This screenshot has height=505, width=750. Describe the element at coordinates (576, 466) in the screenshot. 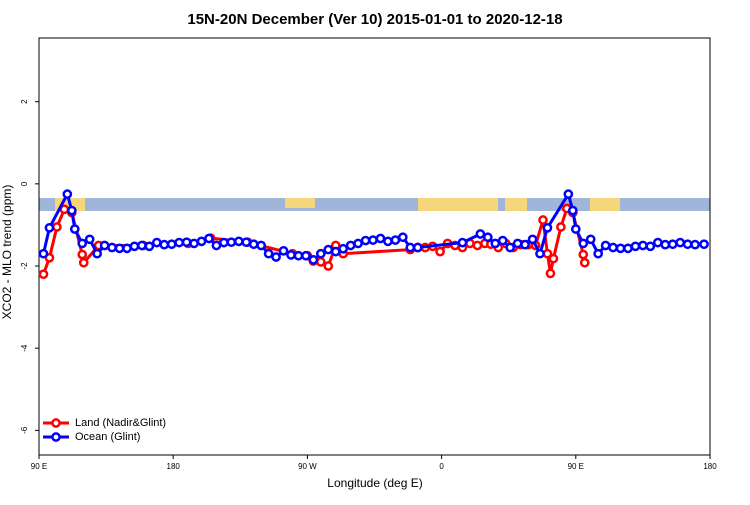

I see `x-tick-label: 90 E` at that location.